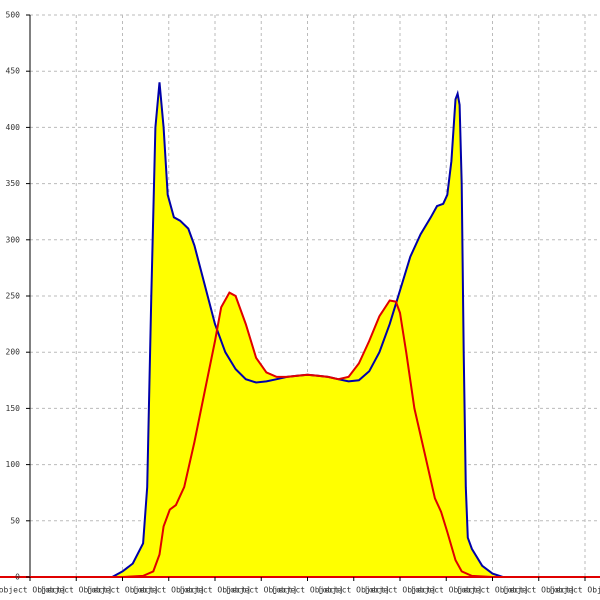  Describe the element at coordinates (13, 239) in the screenshot. I see `y-tick-label: 300` at that location.